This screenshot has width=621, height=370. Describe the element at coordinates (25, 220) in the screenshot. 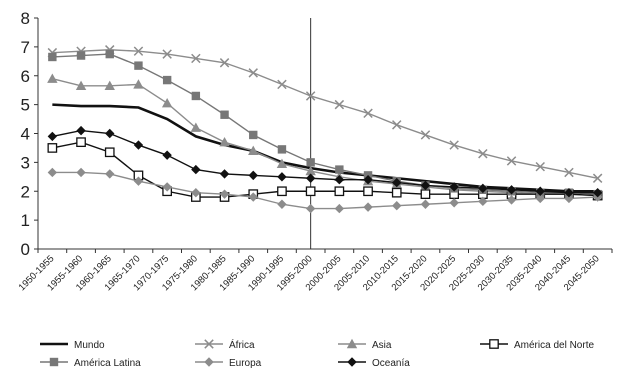

I see `y-tick-label: 1` at that location.